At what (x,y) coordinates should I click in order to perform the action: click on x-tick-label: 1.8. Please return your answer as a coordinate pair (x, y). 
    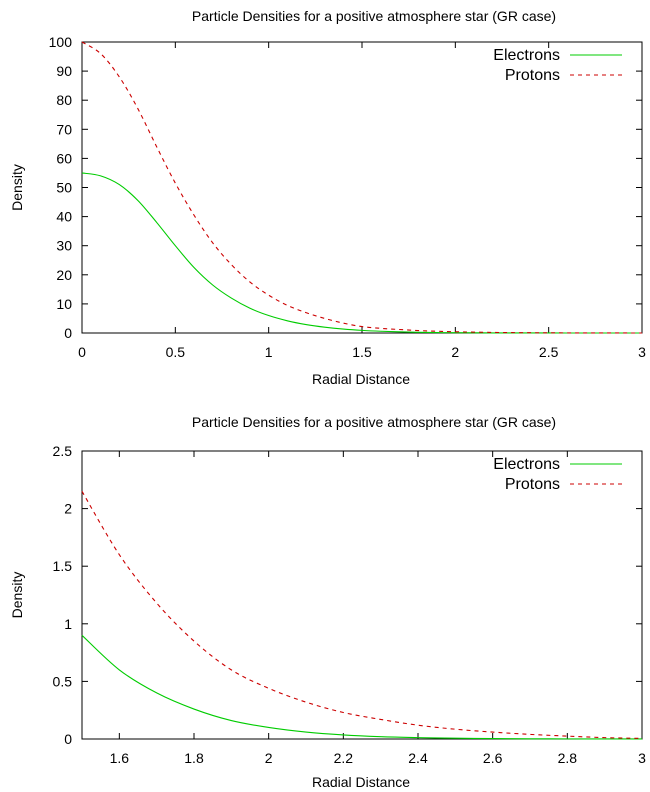
    Looking at the image, I should click on (194, 758).